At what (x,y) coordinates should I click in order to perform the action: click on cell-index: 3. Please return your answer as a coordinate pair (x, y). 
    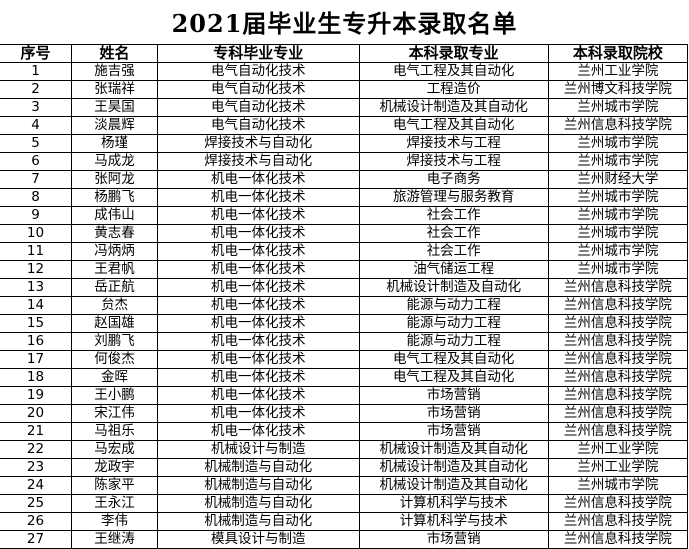
    Looking at the image, I should click on (36, 107).